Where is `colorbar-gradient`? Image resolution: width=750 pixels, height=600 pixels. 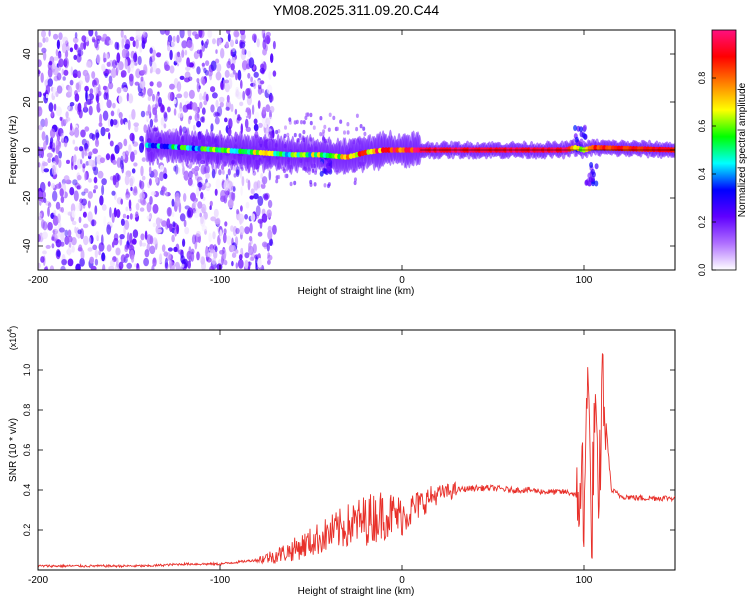 colorbar-gradient is located at coordinates (724, 150).